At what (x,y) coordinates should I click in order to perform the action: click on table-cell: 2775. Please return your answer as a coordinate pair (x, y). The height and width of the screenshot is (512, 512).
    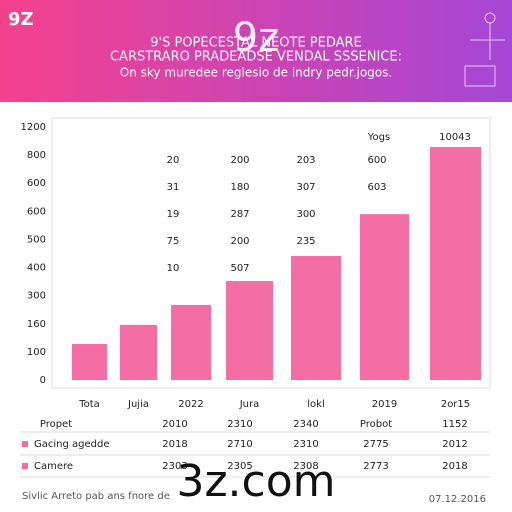
    Looking at the image, I should click on (375, 444).